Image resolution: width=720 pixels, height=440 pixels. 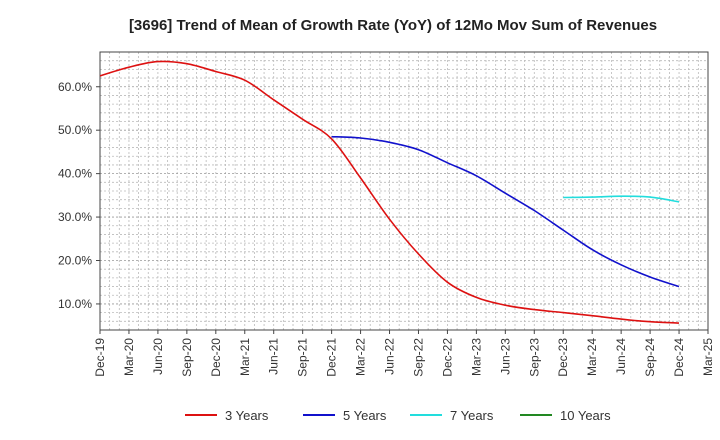 I want to click on x-tick-label: Mar-25, so click(x=708, y=357).